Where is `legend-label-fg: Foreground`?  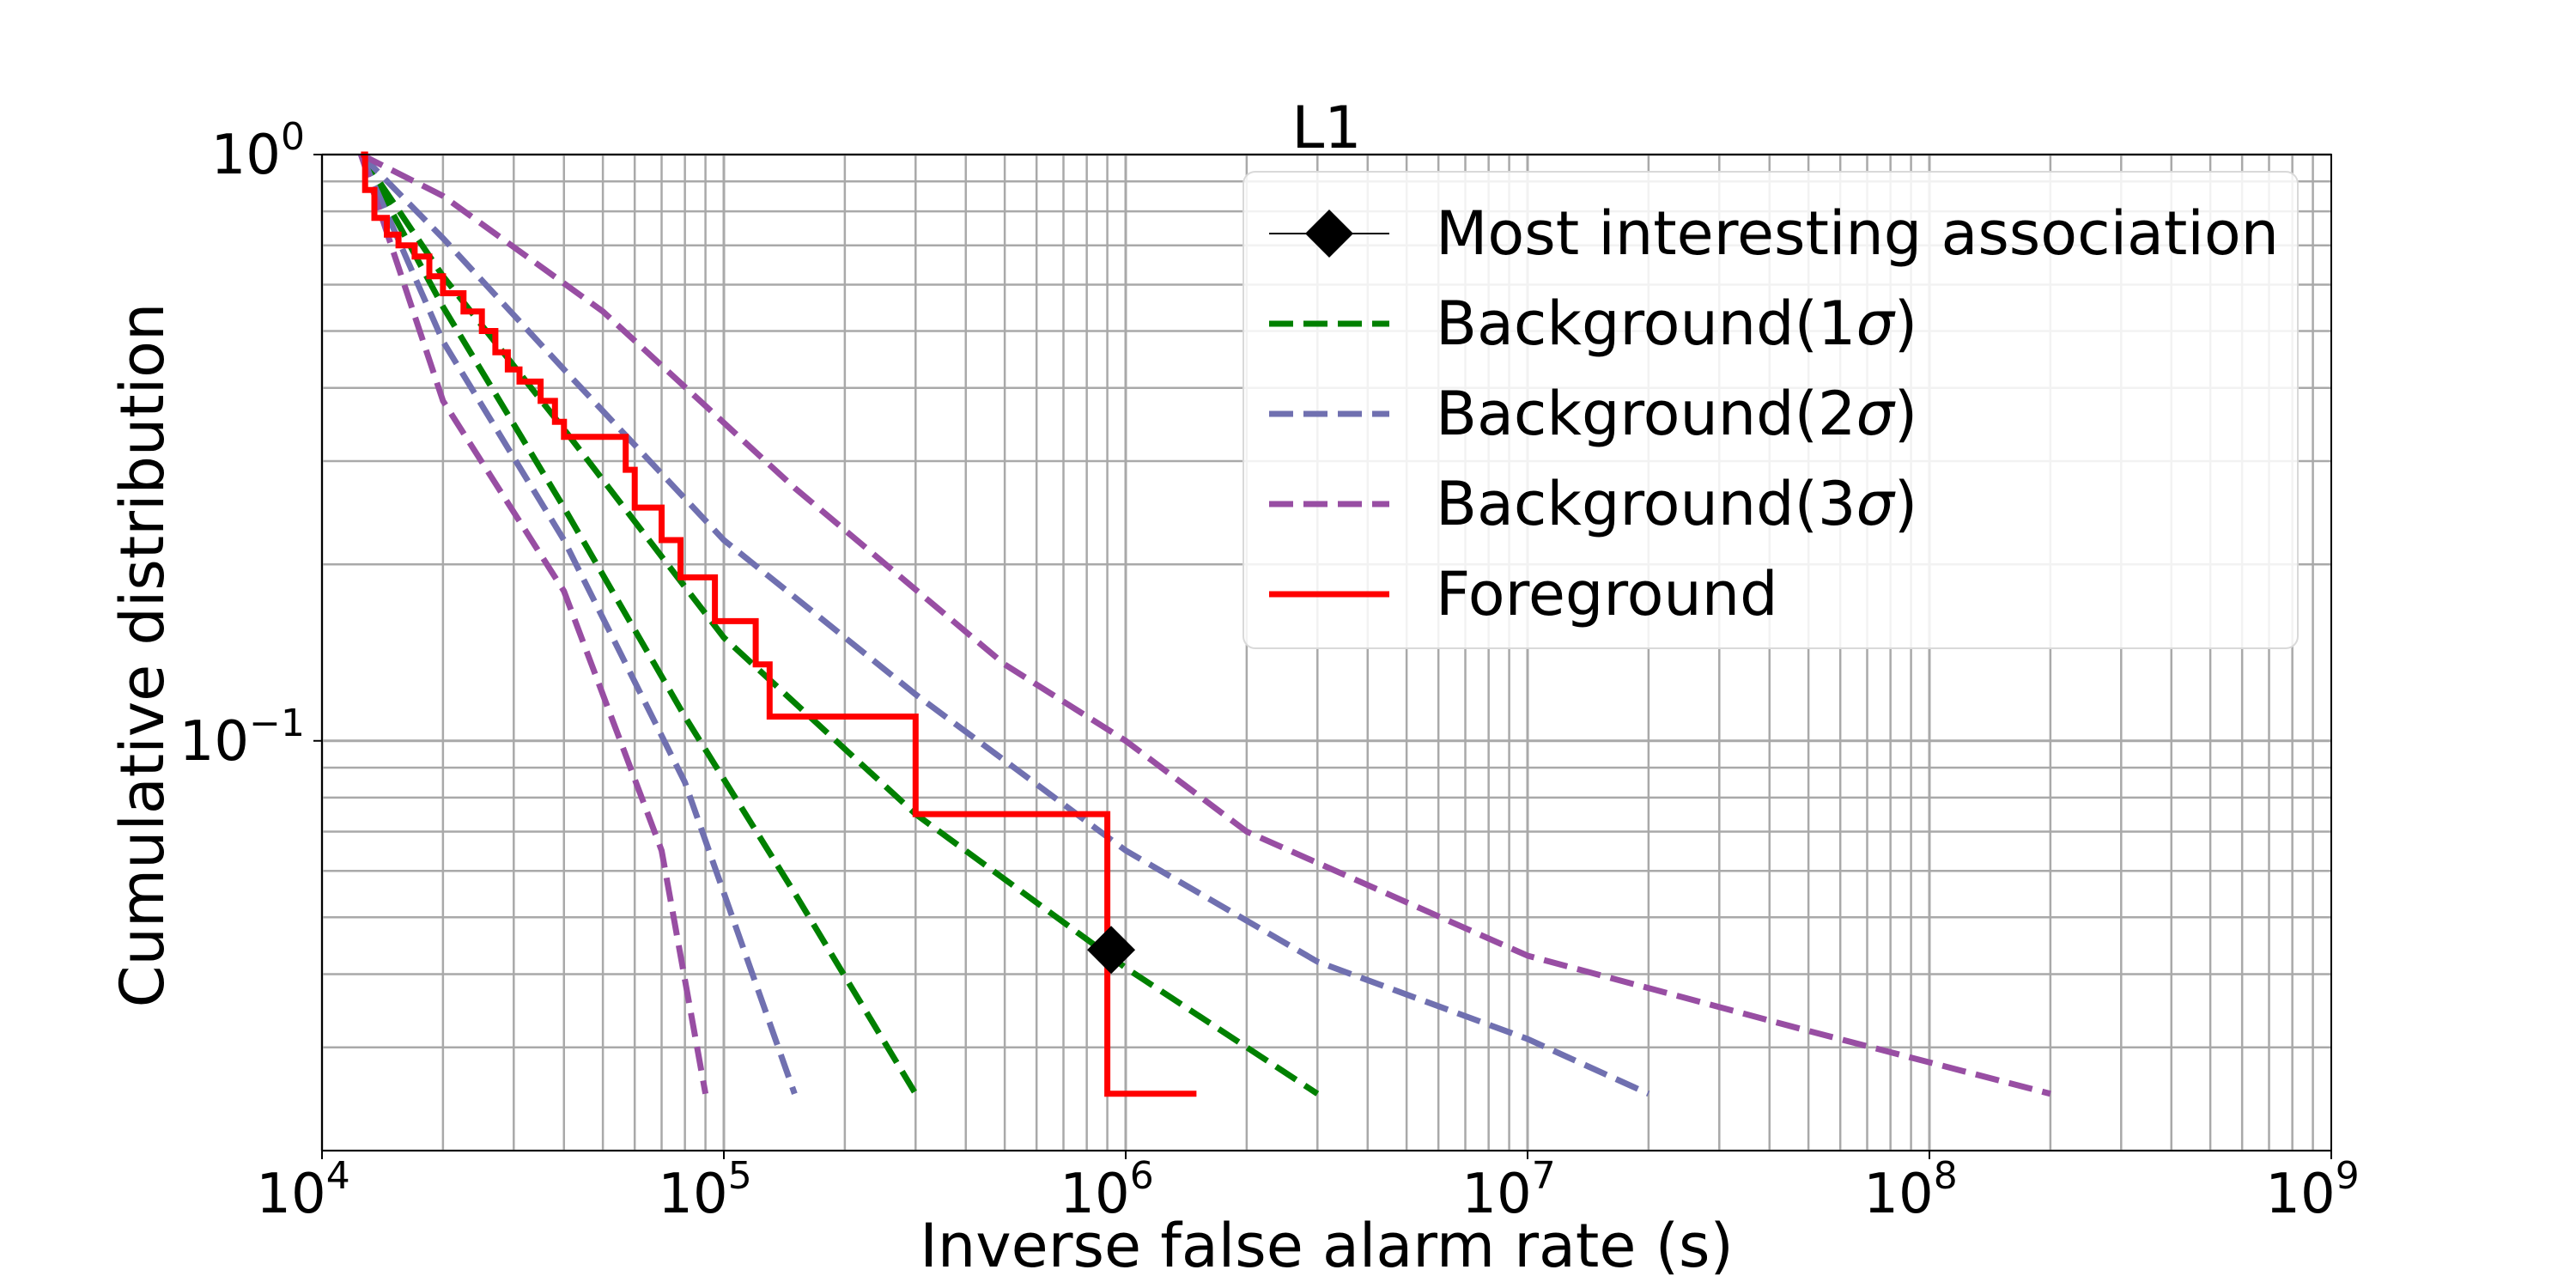
legend-label-fg: Foreground is located at coordinates (1607, 594).